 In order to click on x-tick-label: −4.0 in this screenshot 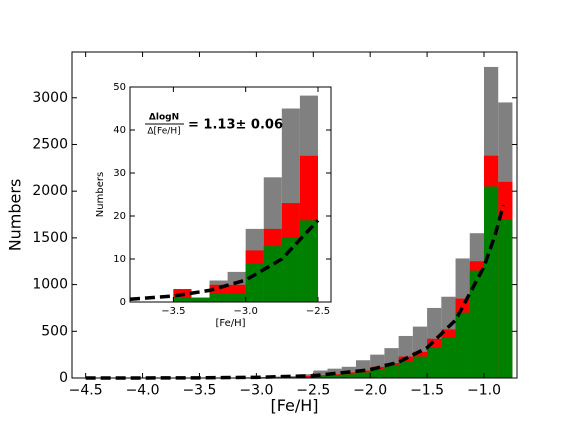, I will do `click(143, 391)`.